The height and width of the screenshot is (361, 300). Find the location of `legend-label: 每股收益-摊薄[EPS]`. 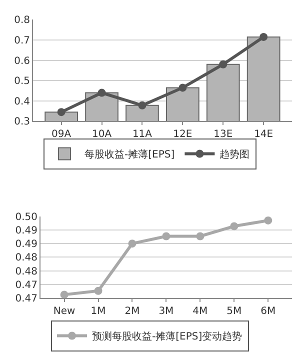

legend-label: 每股收益-摊薄[EPS] is located at coordinates (129, 154).